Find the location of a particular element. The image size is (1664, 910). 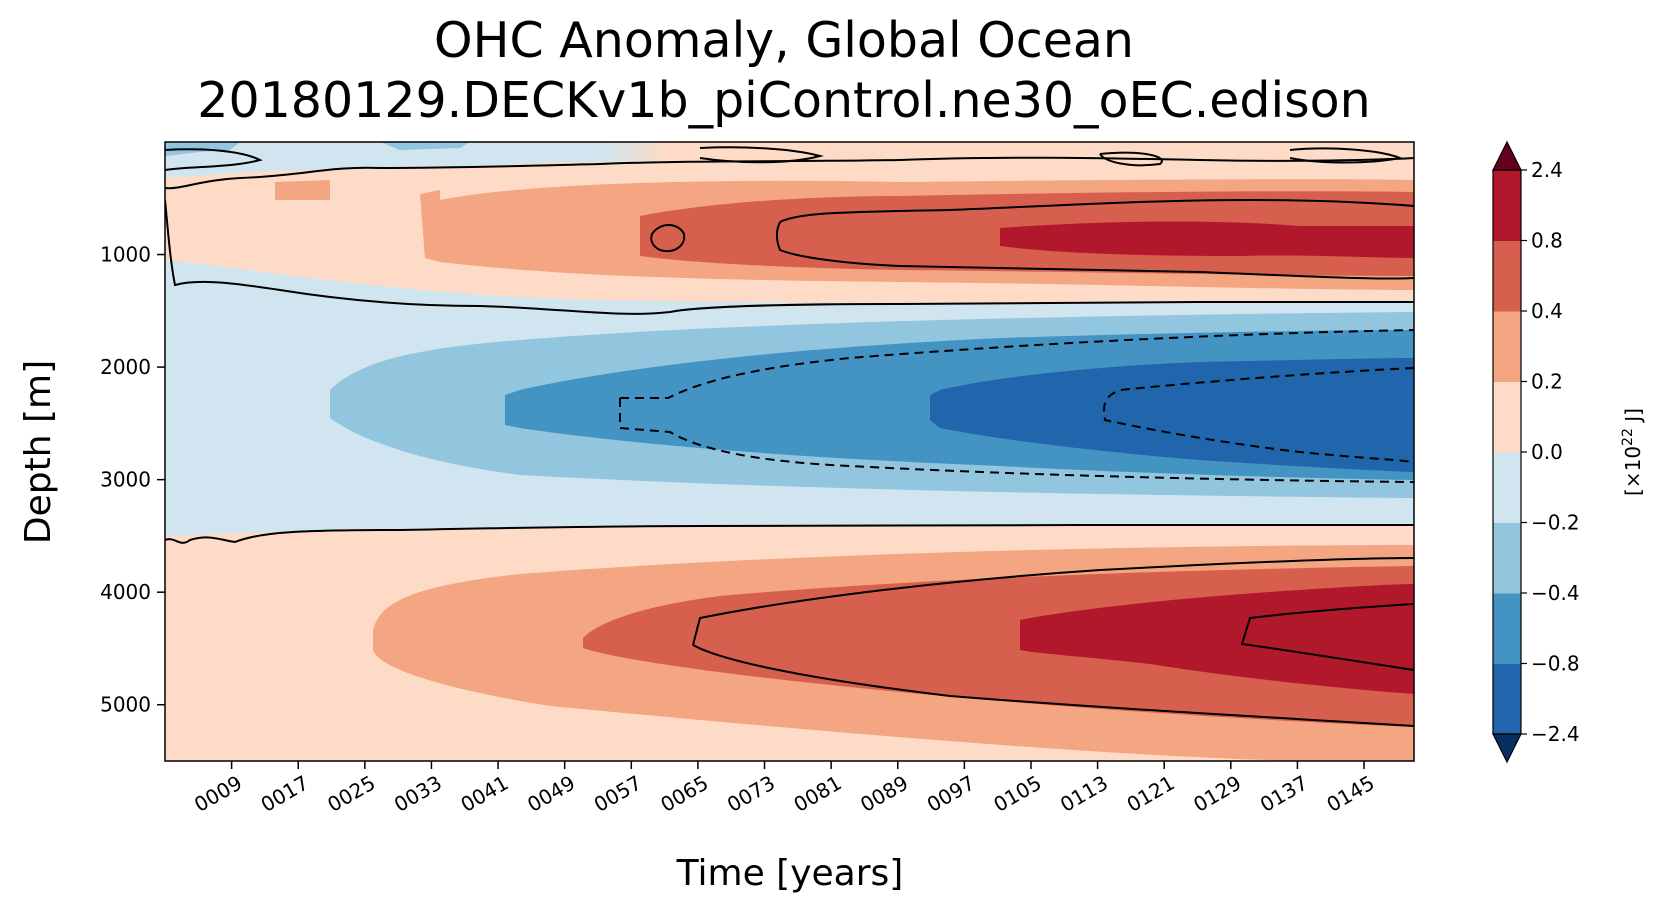

x-tick-label: 0073 is located at coordinates (751, 794).